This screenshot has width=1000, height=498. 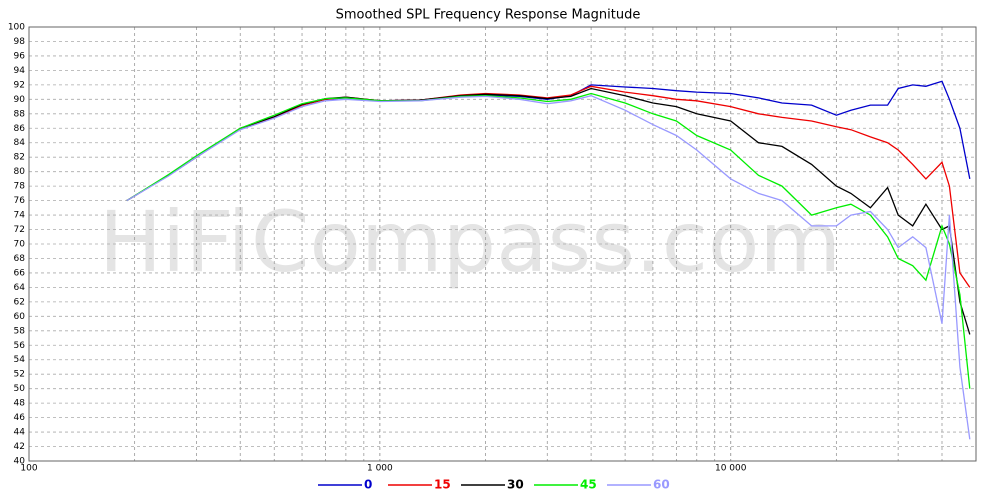 I want to click on y-tick-label: 58, so click(x=20, y=331).